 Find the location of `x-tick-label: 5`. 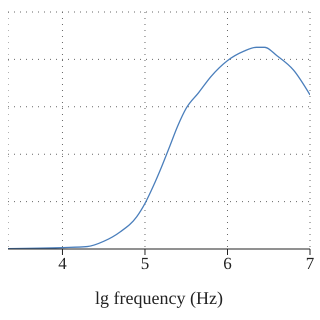

x-tick-label: 5 is located at coordinates (145, 264).